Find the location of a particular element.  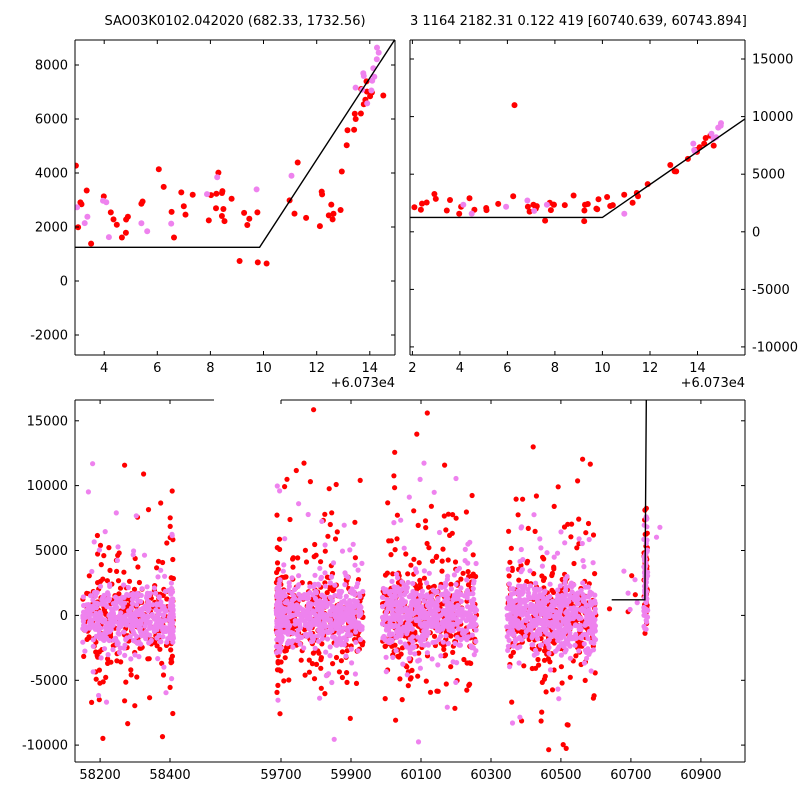

x-tick-label: 59900 is located at coordinates (350, 775).